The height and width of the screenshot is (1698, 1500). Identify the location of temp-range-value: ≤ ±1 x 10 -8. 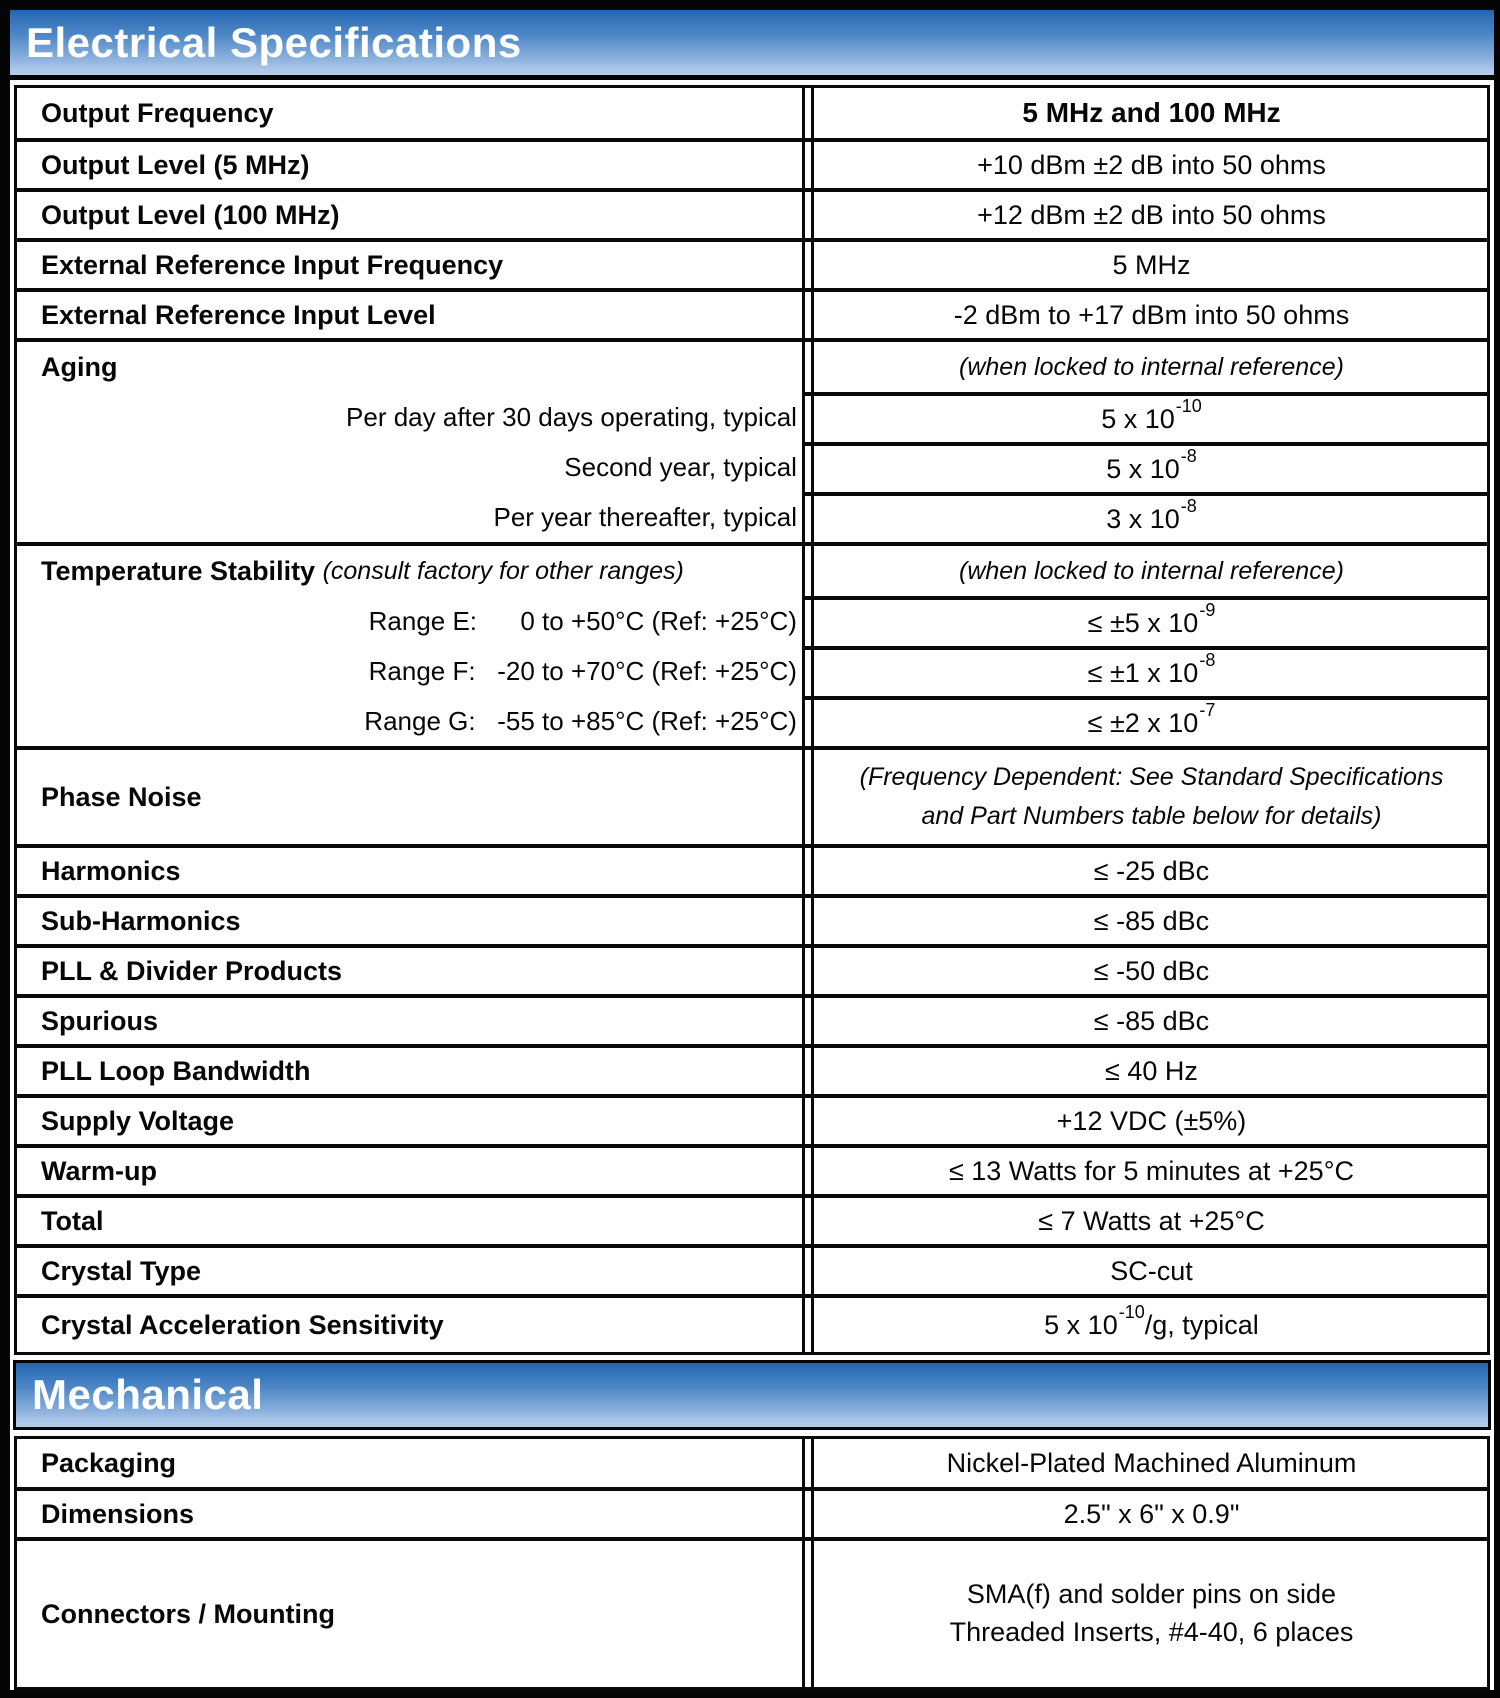
(1144, 671).